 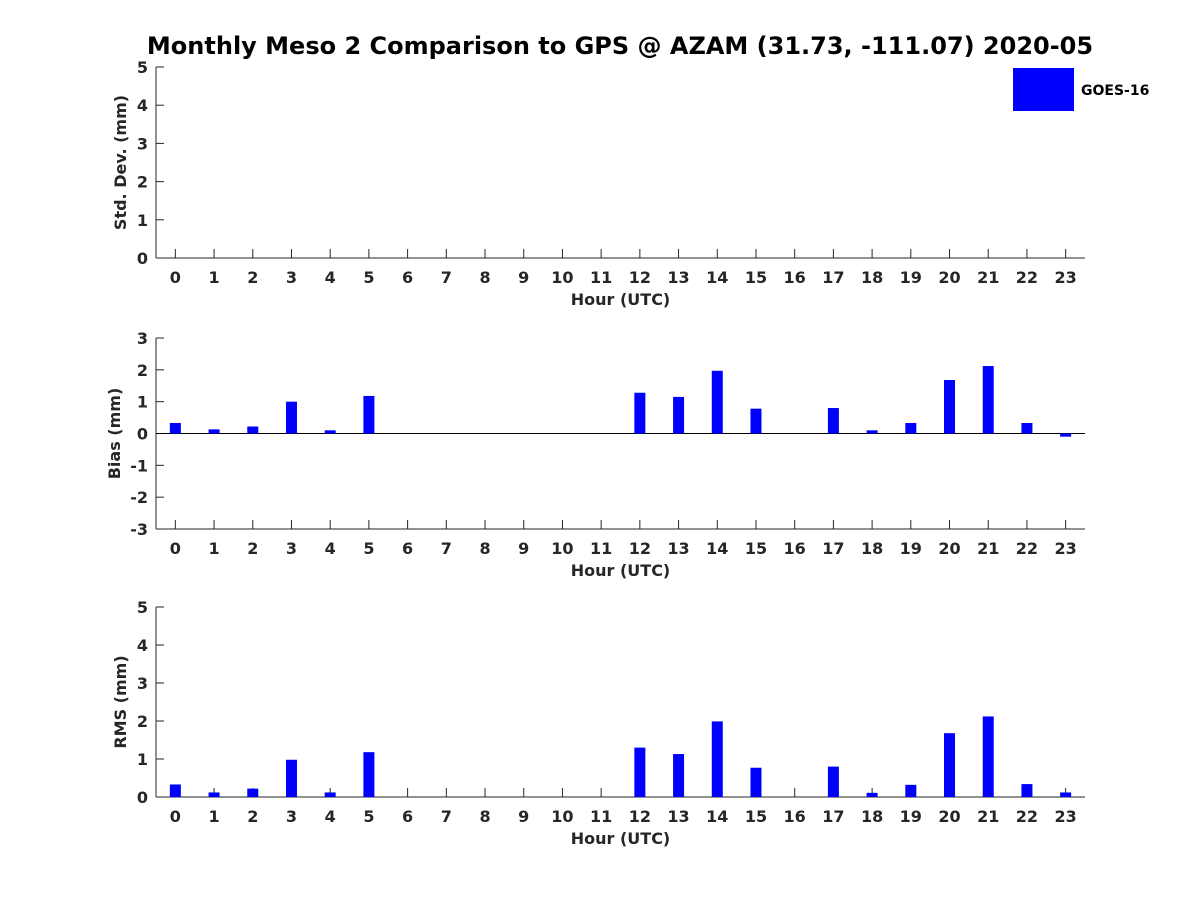 I want to click on legend: GOES-16, so click(x=1081, y=89).